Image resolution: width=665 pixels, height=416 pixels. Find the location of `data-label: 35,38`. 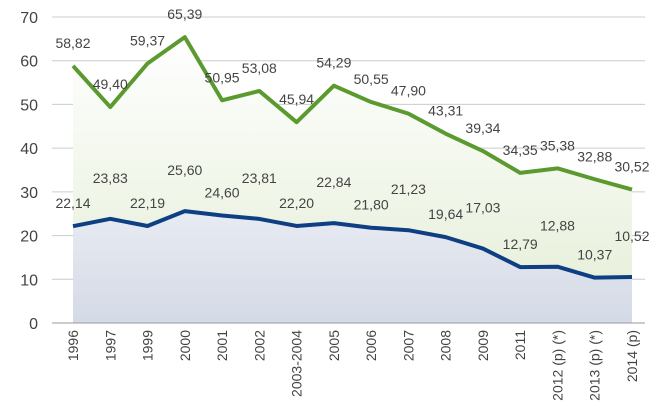

data-label: 35,38 is located at coordinates (557, 145).